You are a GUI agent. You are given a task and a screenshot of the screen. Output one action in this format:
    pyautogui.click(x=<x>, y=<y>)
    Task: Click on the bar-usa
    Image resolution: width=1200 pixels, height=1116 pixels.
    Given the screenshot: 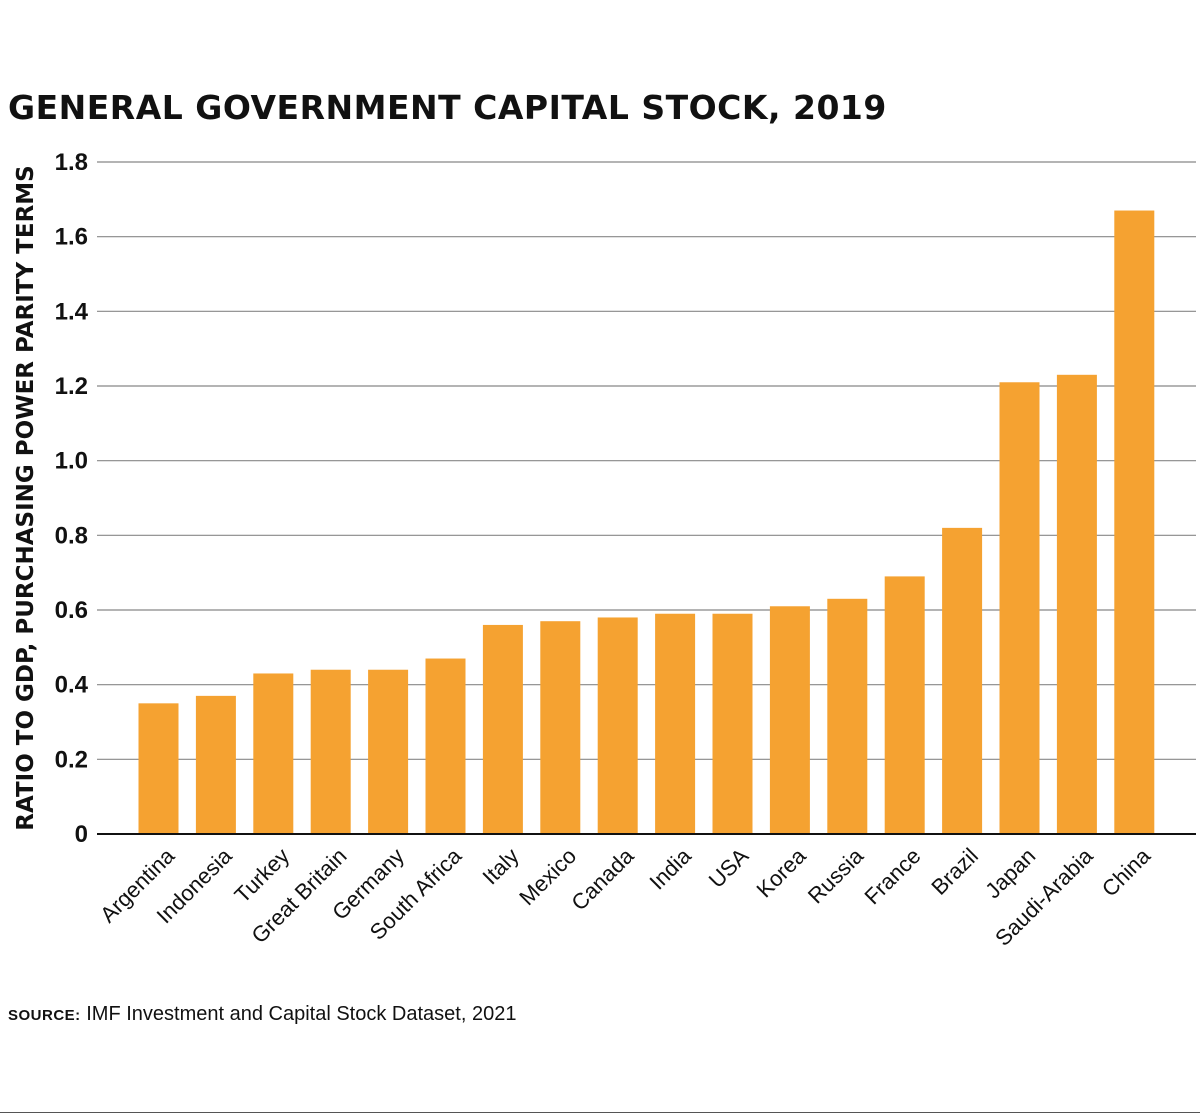 What is the action you would take?
    pyautogui.click(x=732, y=723)
    